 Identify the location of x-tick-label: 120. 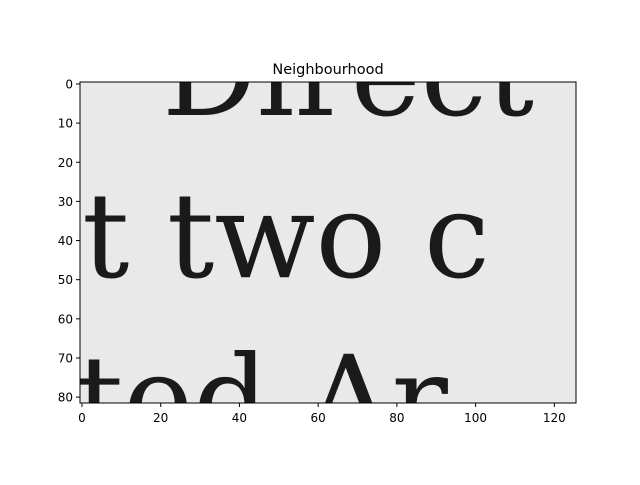
(554, 418).